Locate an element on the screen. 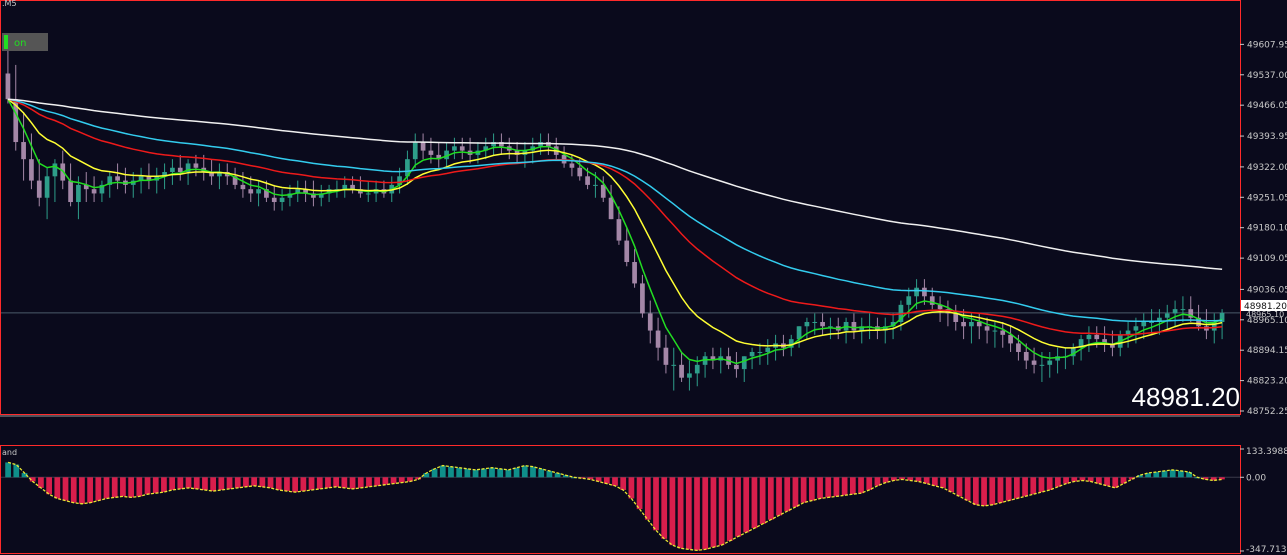 The height and width of the screenshot is (555, 1287). oscillator-tick-label: 133.3988 is located at coordinates (1266, 452).